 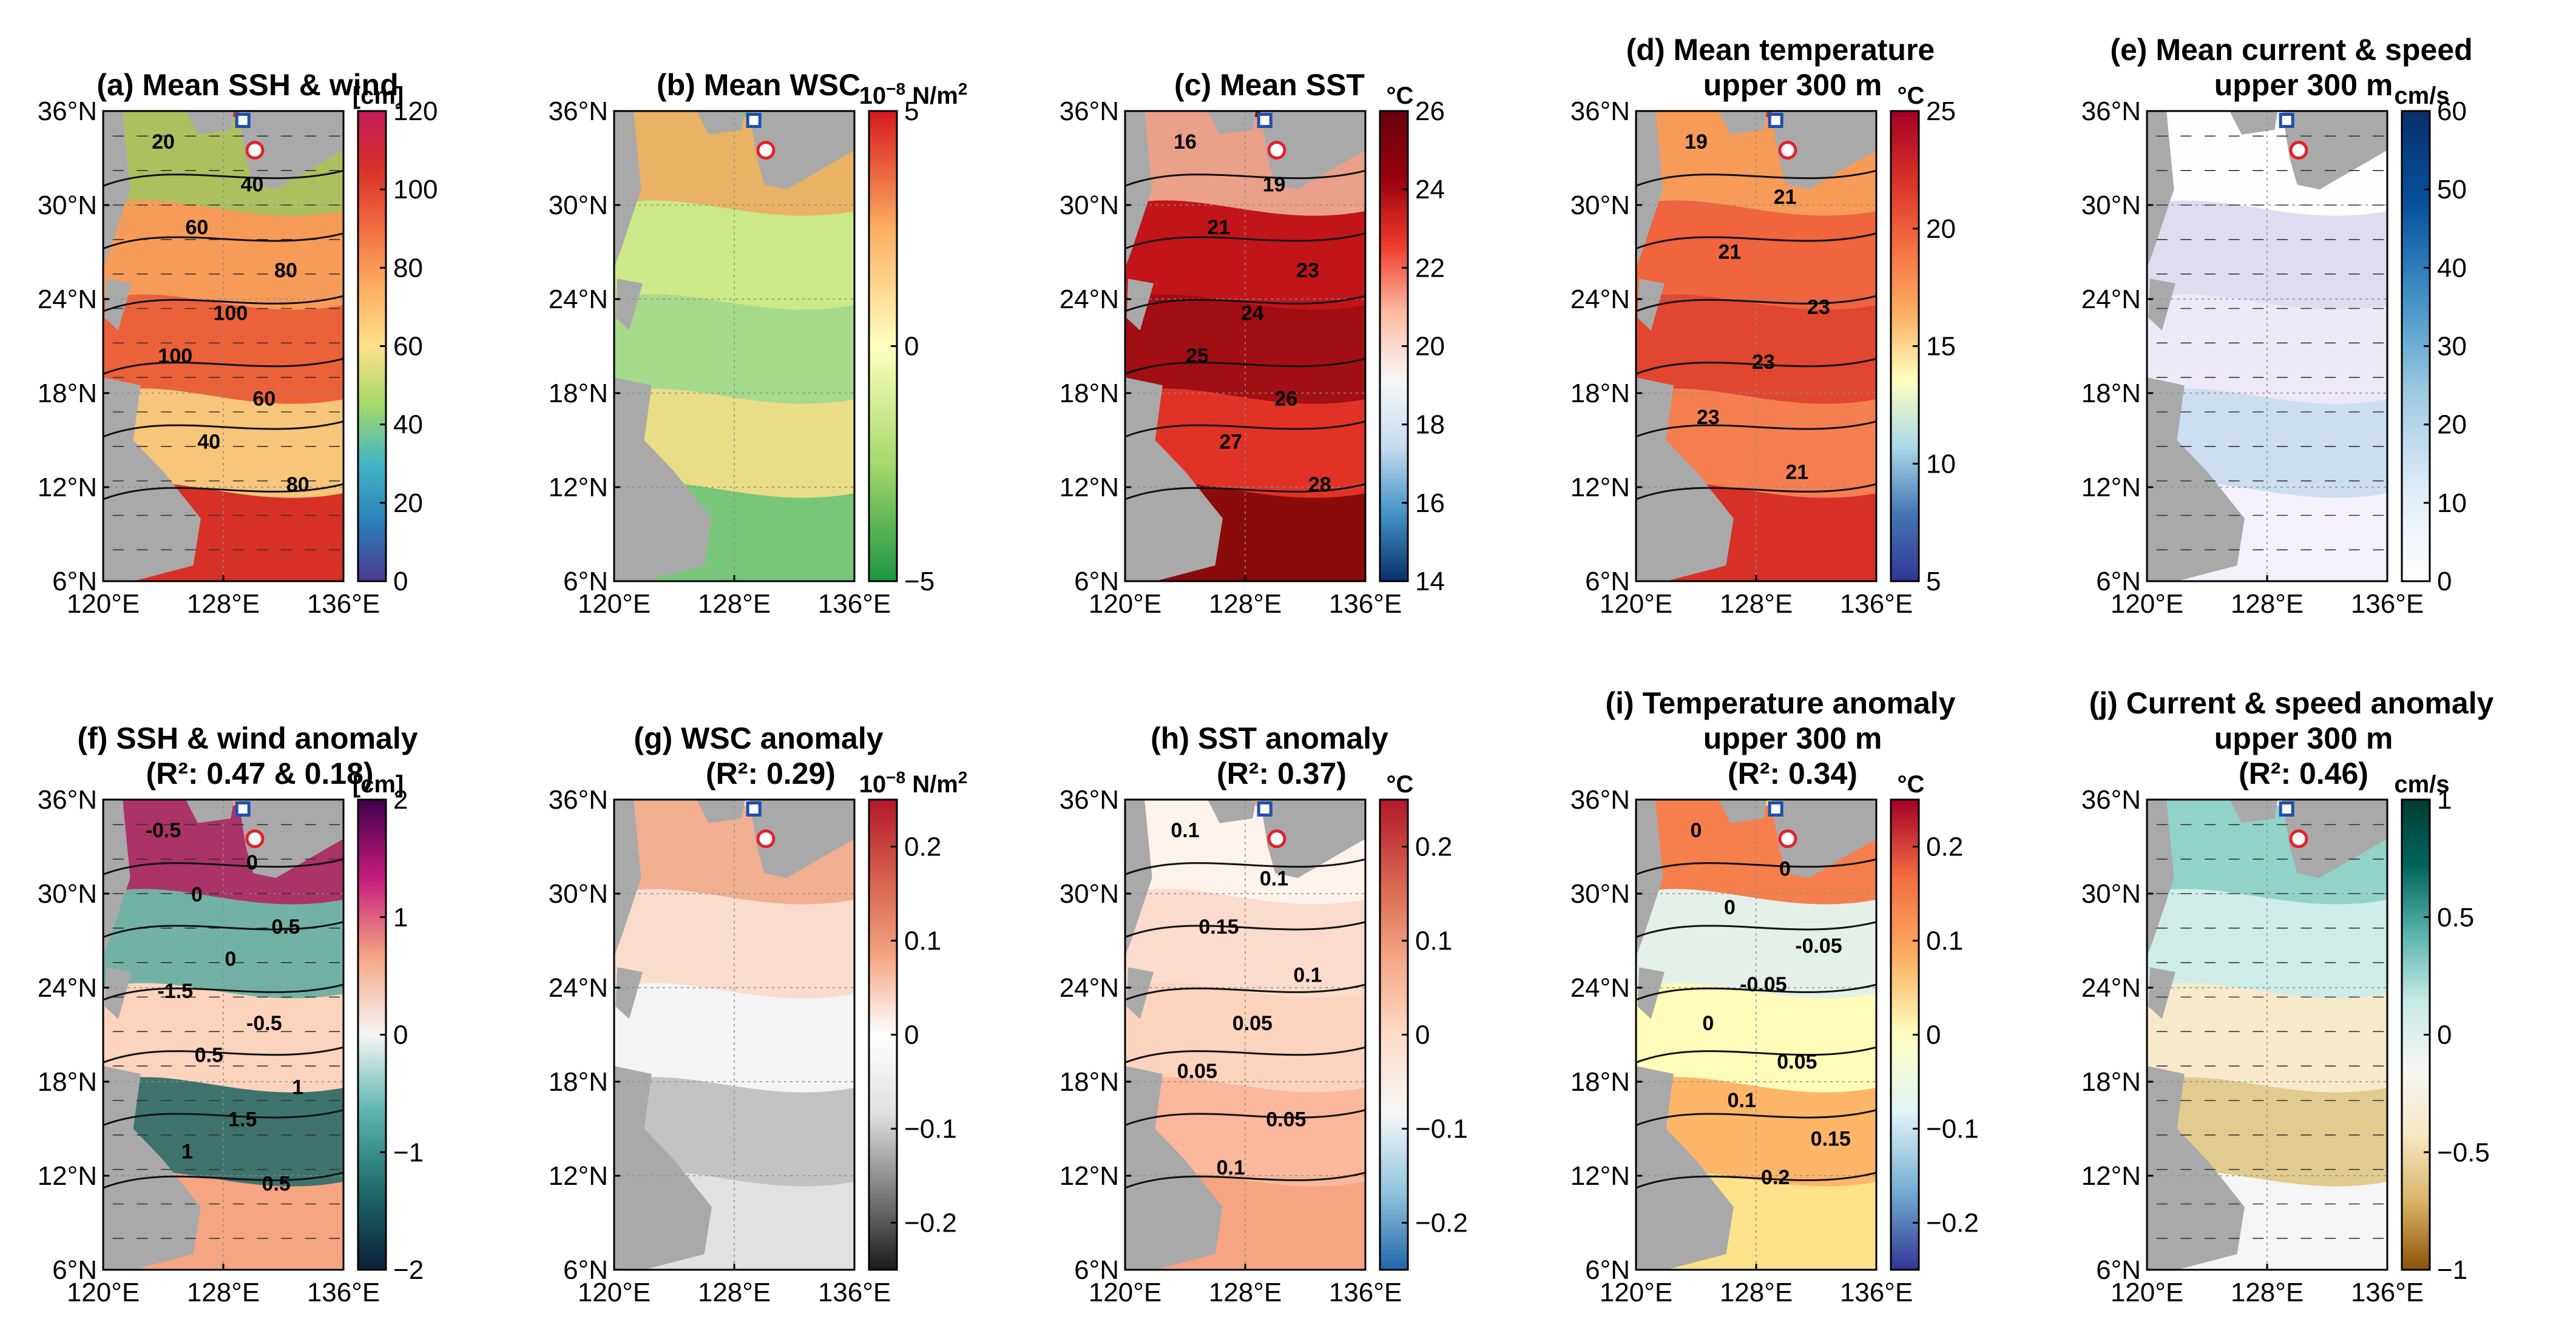 I want to click on panel-f-station-square-marker, so click(x=243, y=809).